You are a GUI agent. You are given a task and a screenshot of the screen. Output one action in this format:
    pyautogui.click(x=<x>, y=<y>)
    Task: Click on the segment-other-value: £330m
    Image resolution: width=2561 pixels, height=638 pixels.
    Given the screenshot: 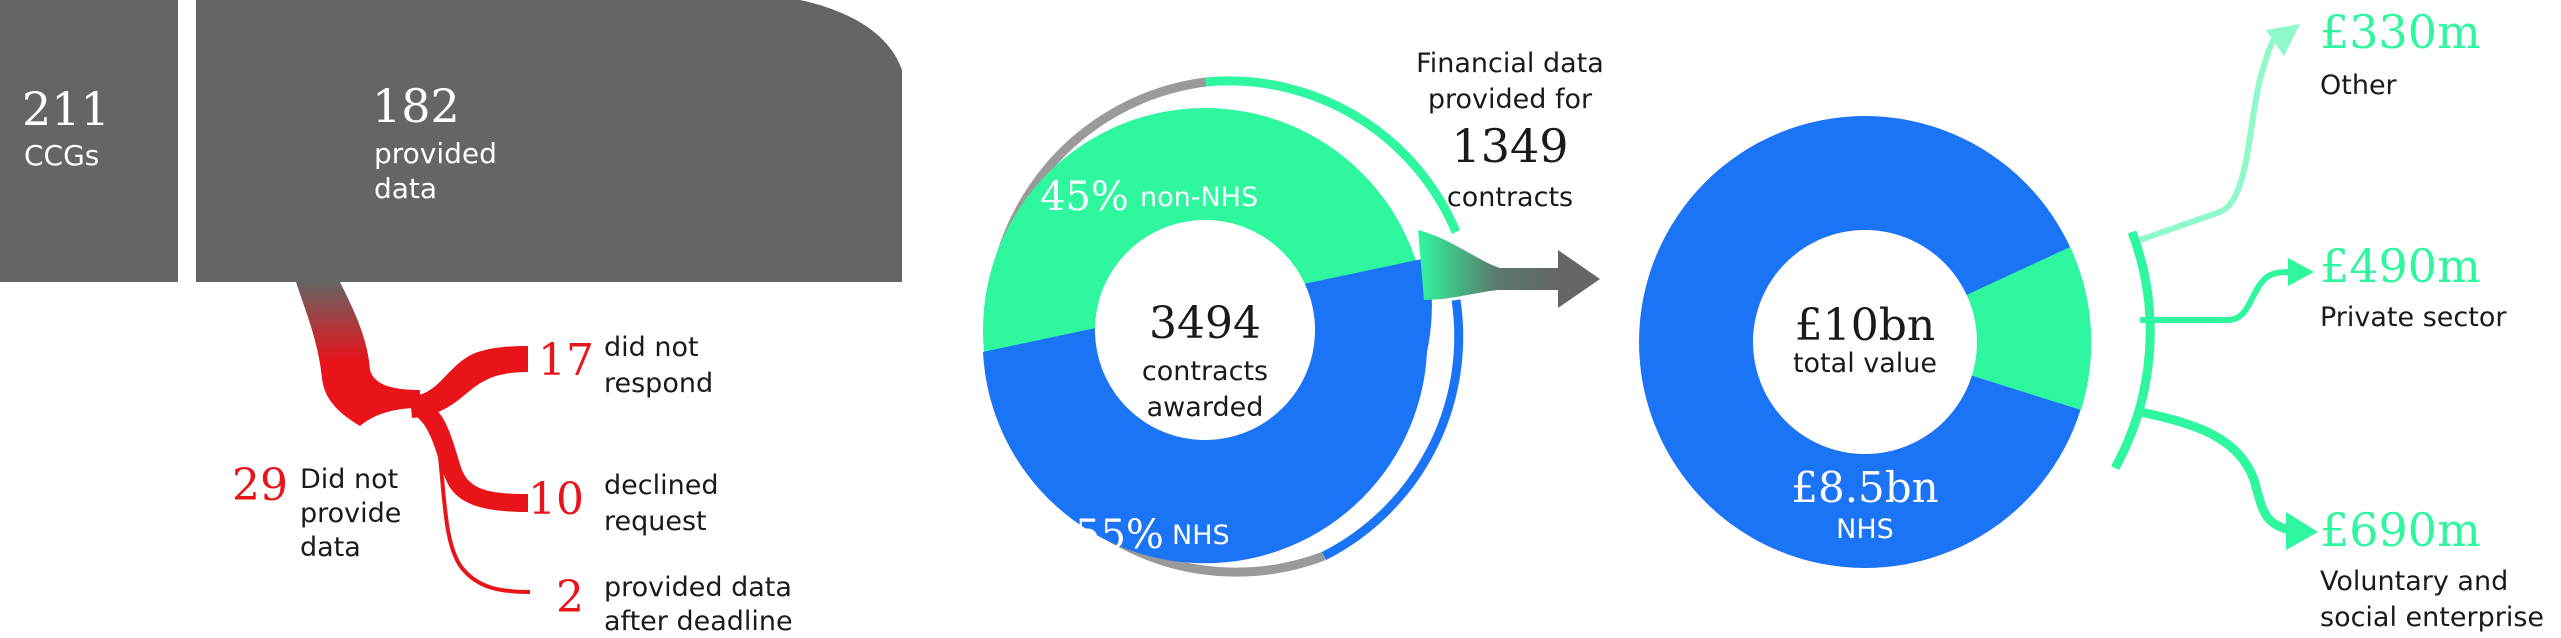 What is the action you would take?
    pyautogui.click(x=2400, y=32)
    